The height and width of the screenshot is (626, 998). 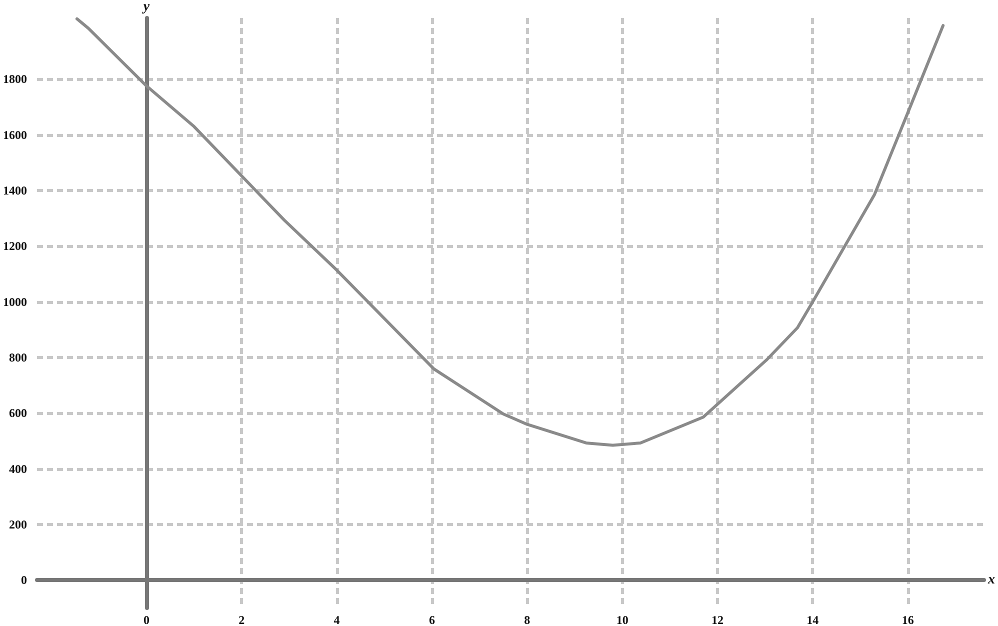 What do you see at coordinates (15, 79) in the screenshot?
I see `y-tick-label: 1800` at bounding box center [15, 79].